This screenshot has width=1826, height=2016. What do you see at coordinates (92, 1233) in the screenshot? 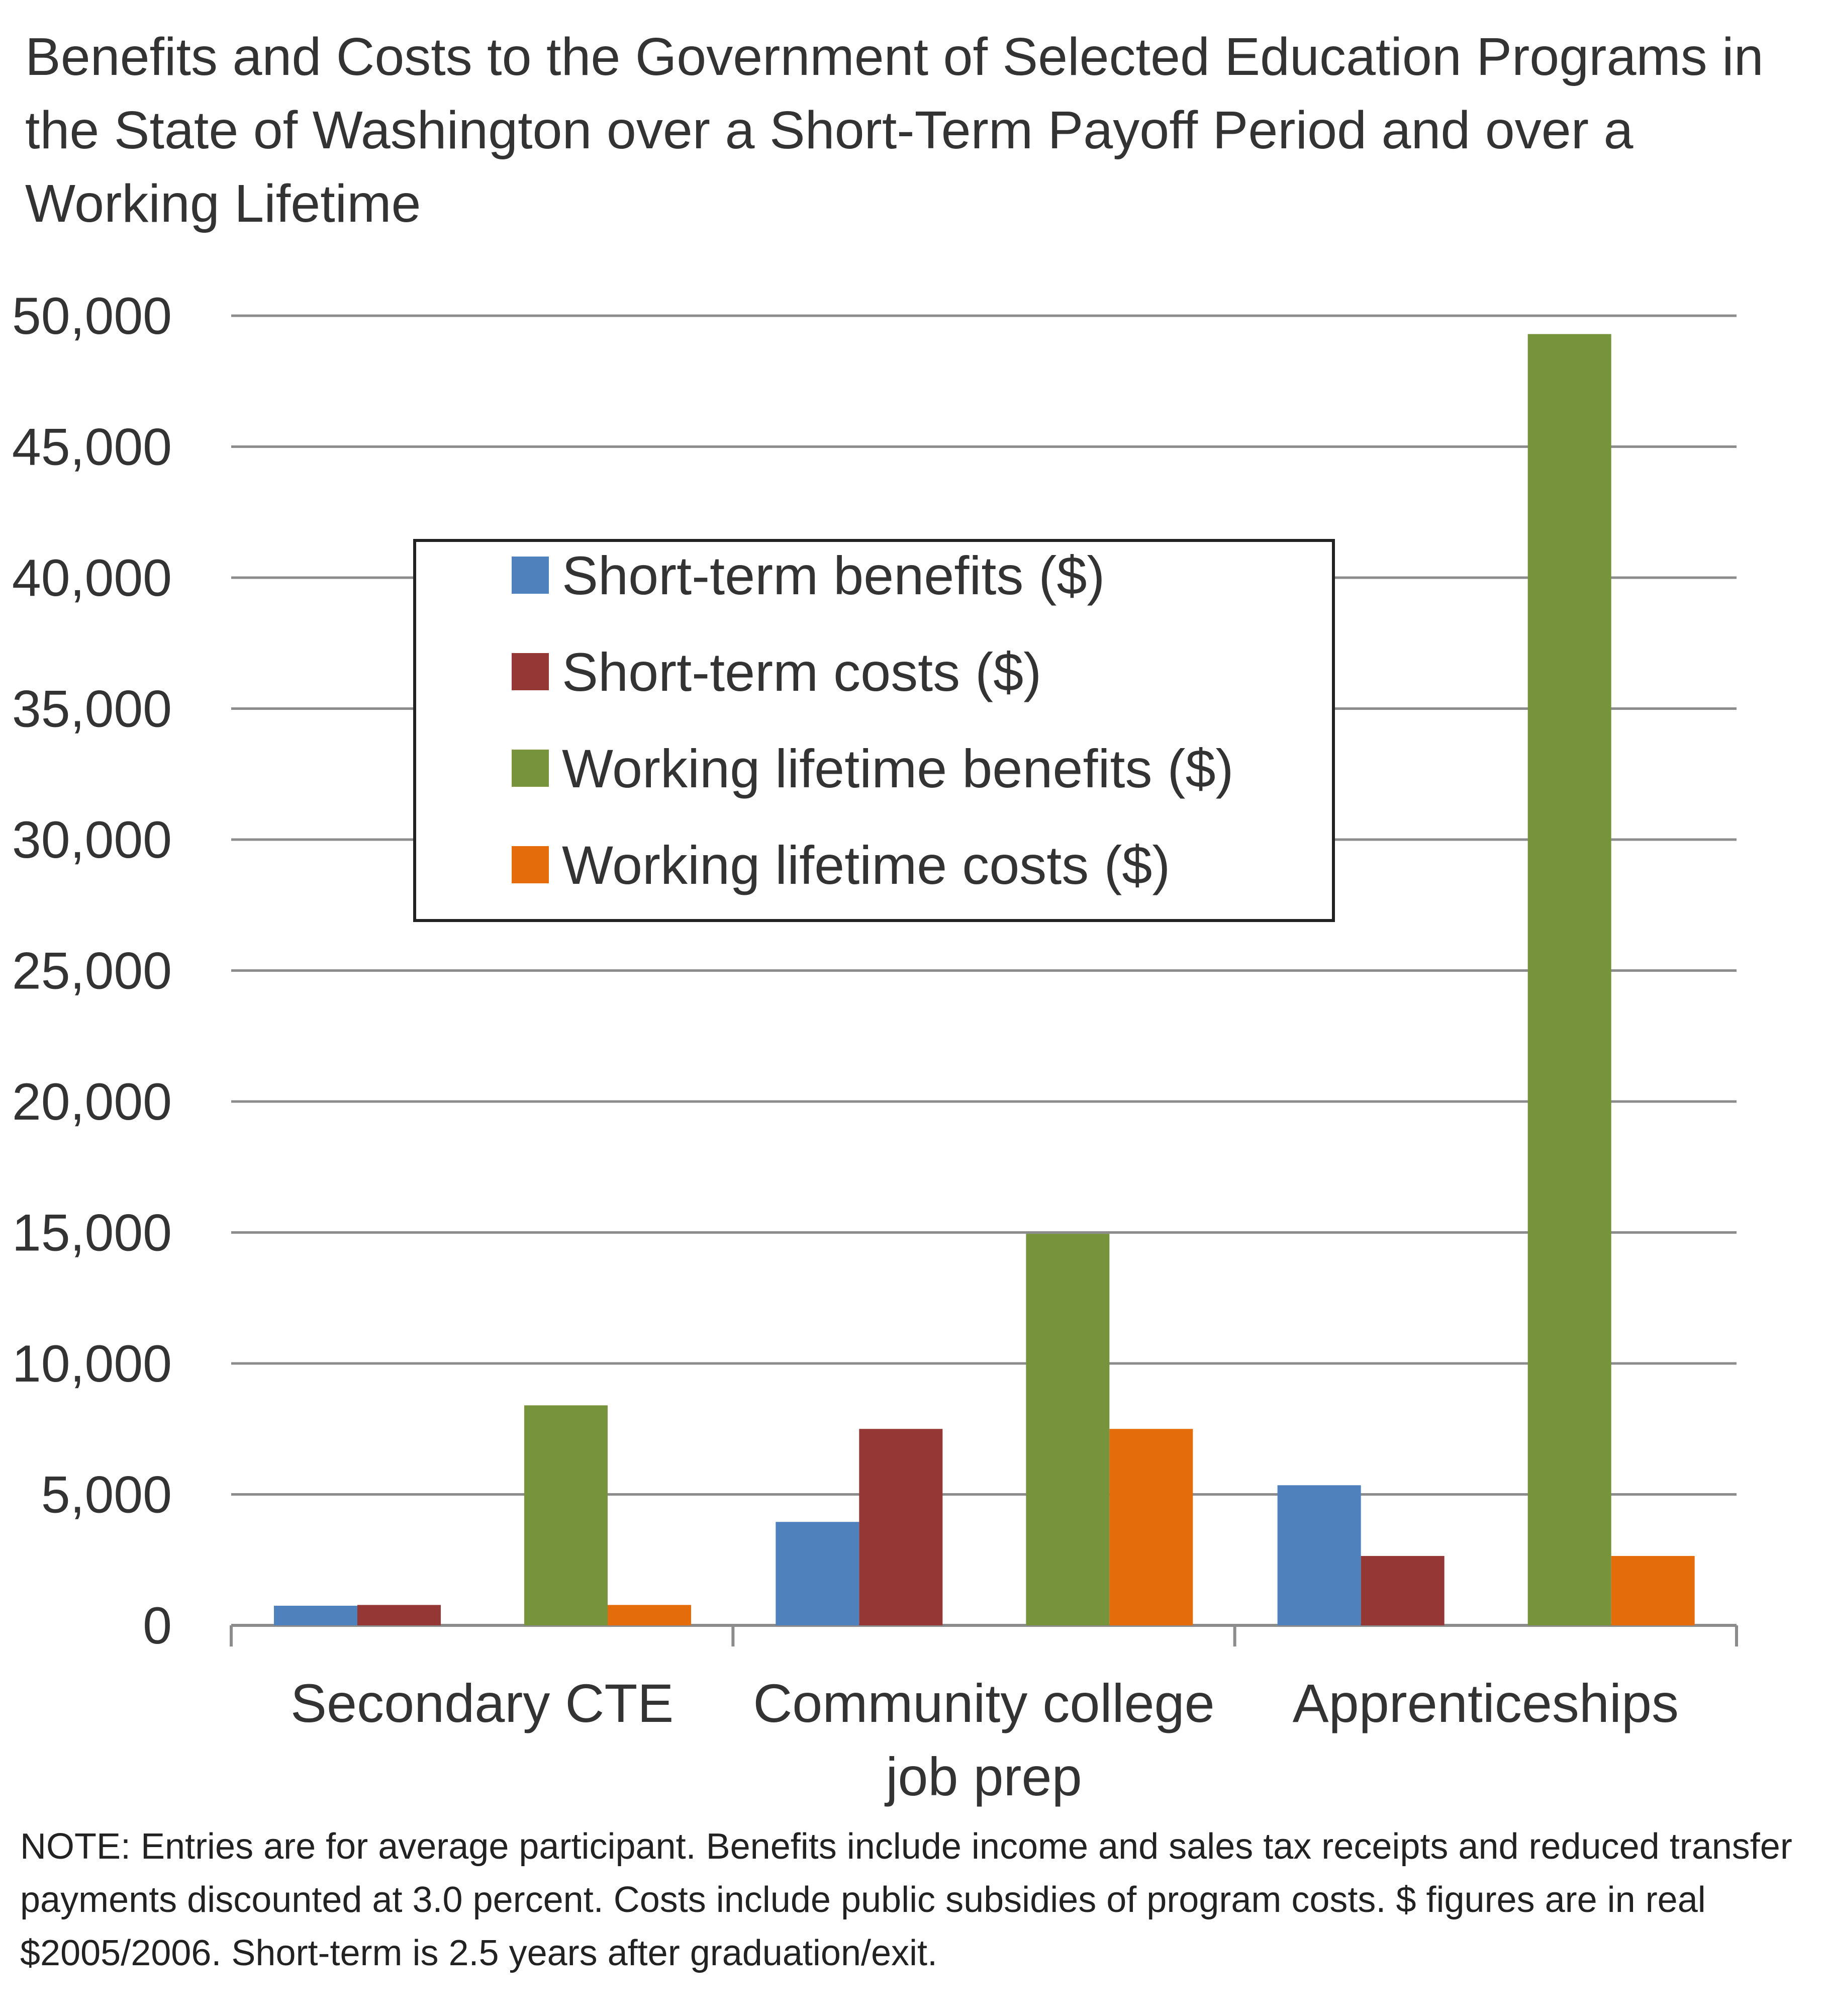
I see `y-tick-label: 15,000` at bounding box center [92, 1233].